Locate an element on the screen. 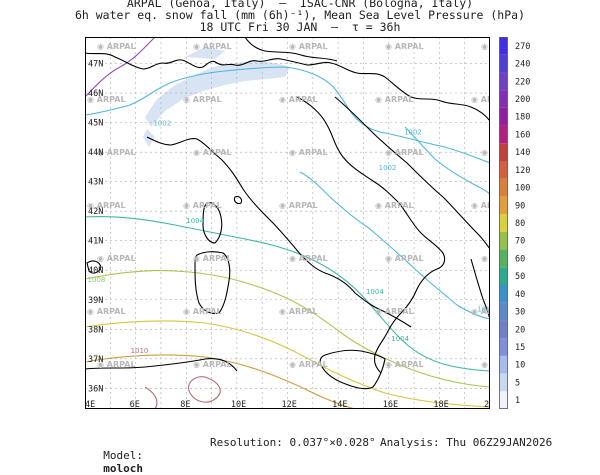 This screenshot has height=475, width=600. footer-model-value: moloch is located at coordinates (123, 468).